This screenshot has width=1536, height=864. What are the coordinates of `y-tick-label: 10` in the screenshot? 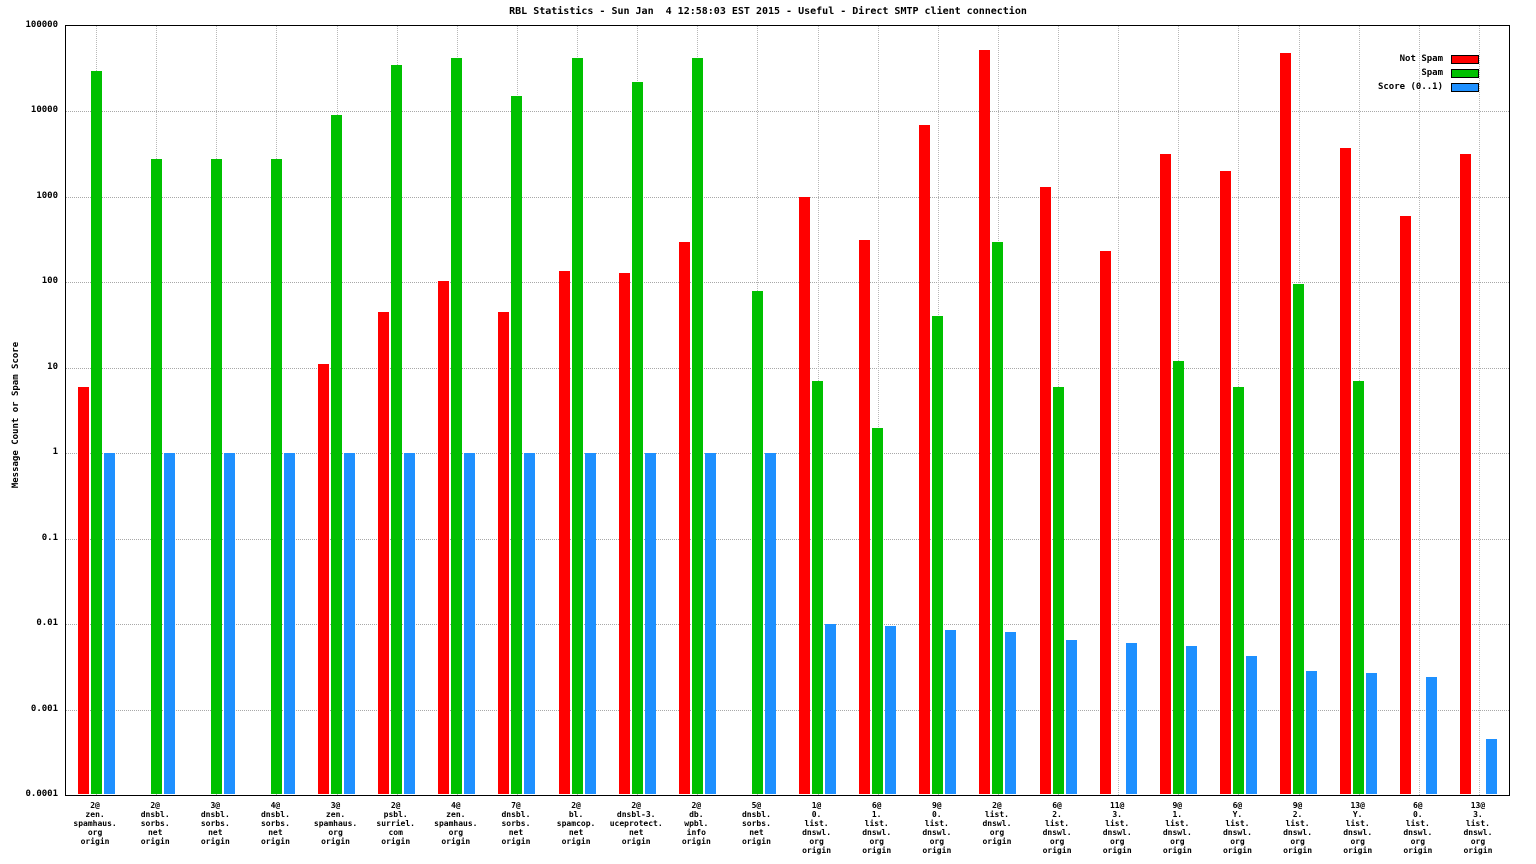 It's located at (52, 366).